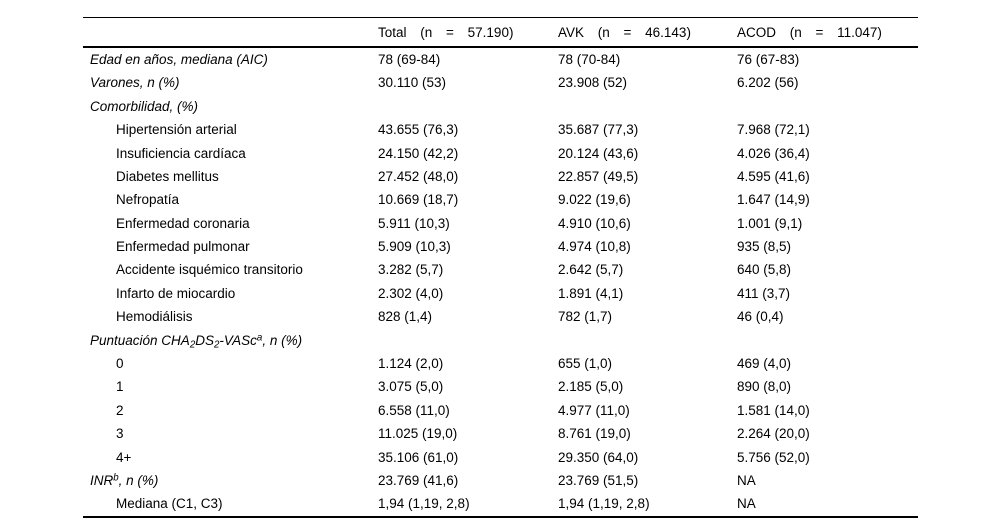 This screenshot has width=1000, height=530. Describe the element at coordinates (176, 293) in the screenshot. I see `row-label-text: Infarto de miocardio` at that location.